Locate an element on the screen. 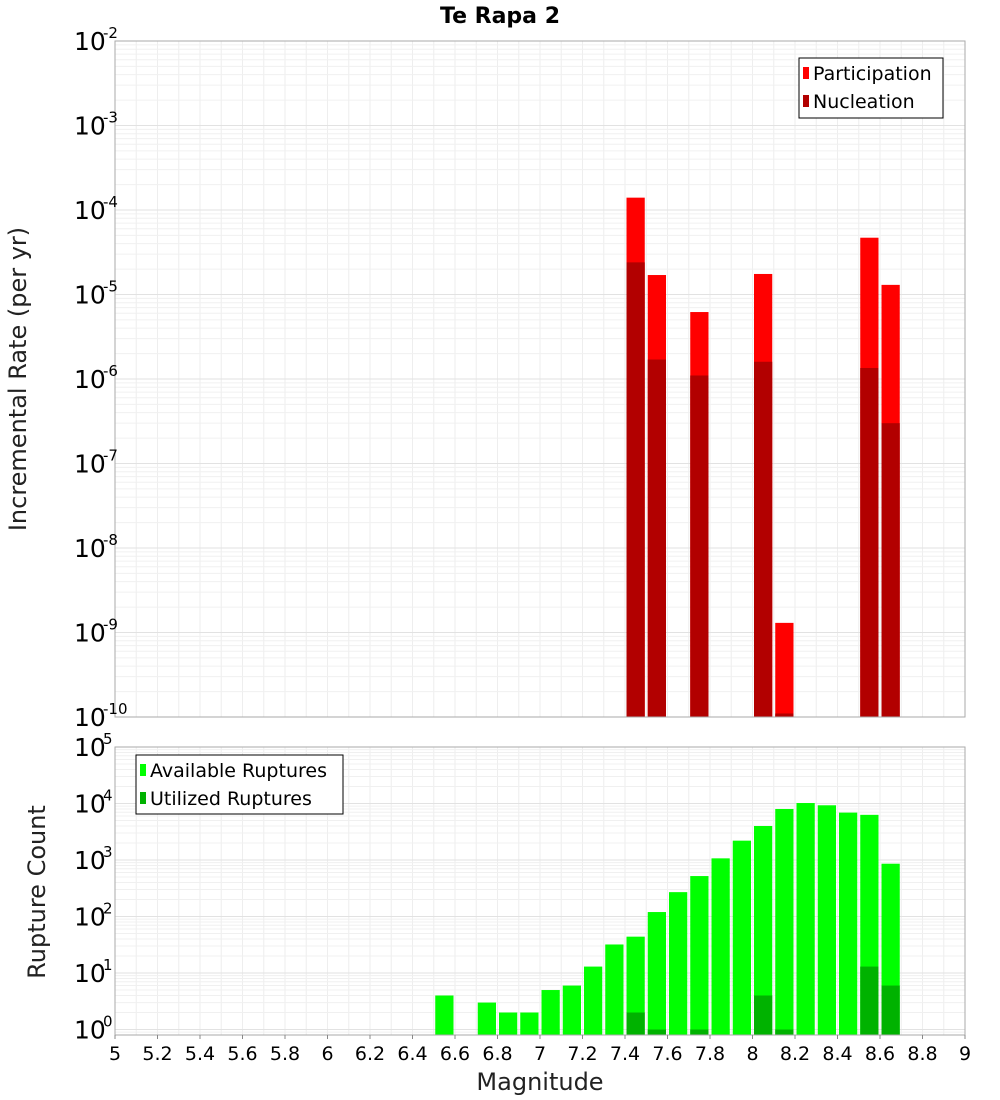 The height and width of the screenshot is (1100, 1000). x-tick-label: 5.4 is located at coordinates (200, 1054).